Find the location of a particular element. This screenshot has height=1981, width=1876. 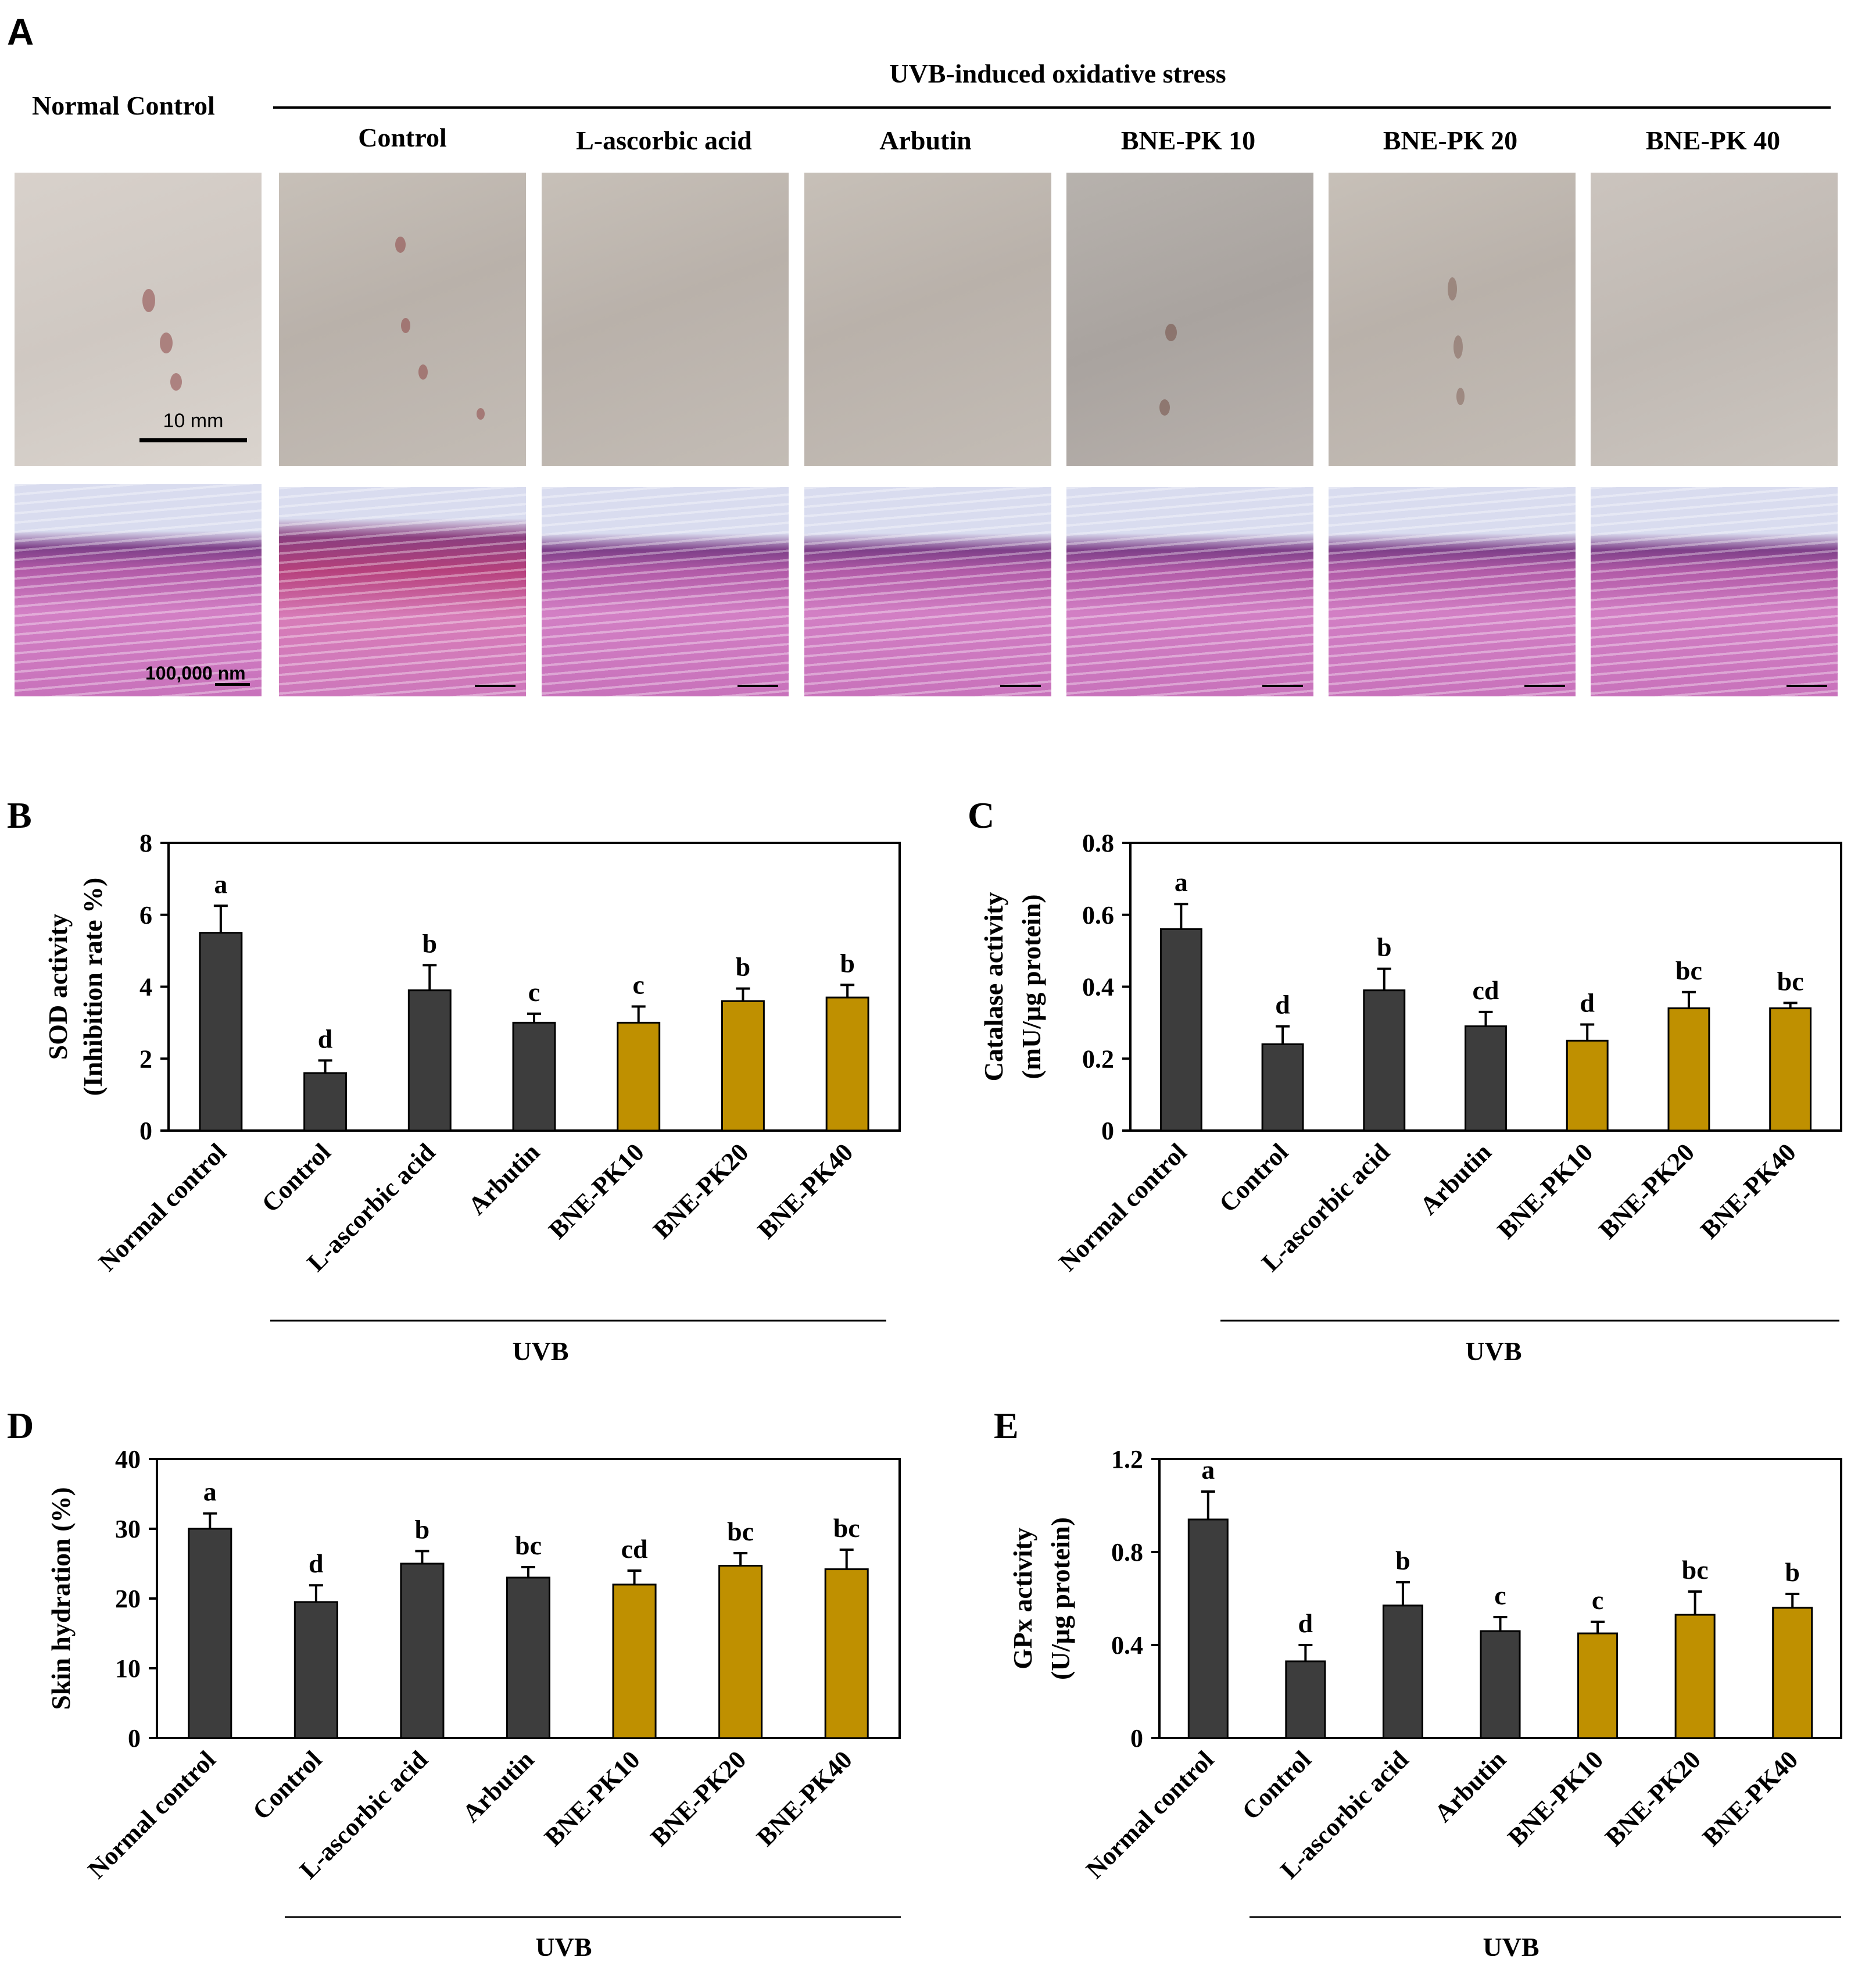

histology-bne-pk40 is located at coordinates (1714, 591).